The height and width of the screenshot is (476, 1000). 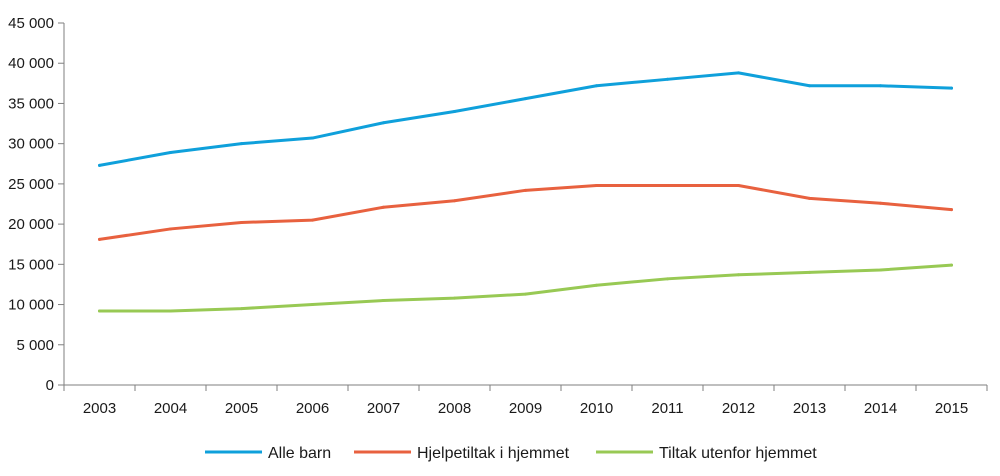 What do you see at coordinates (454, 408) in the screenshot?
I see `x-tick-label: 2008` at bounding box center [454, 408].